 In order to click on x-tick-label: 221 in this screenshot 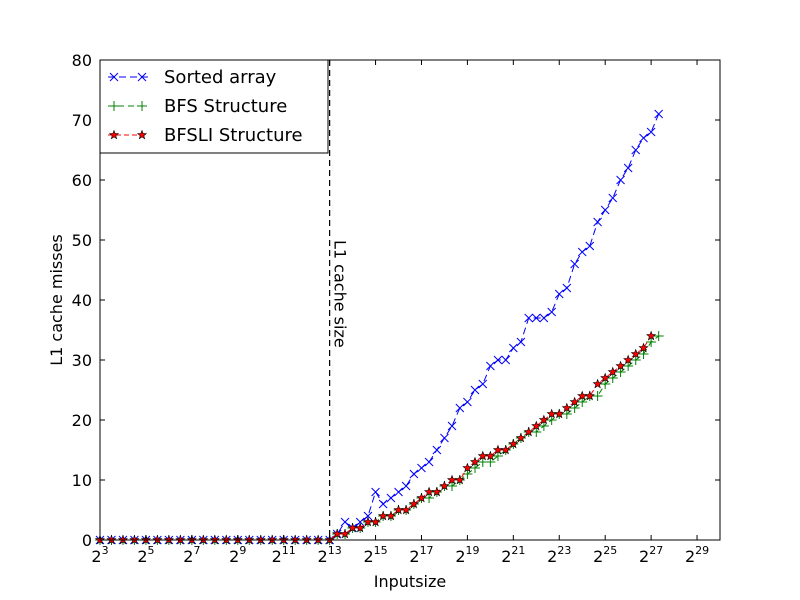, I will do `click(513, 555)`.